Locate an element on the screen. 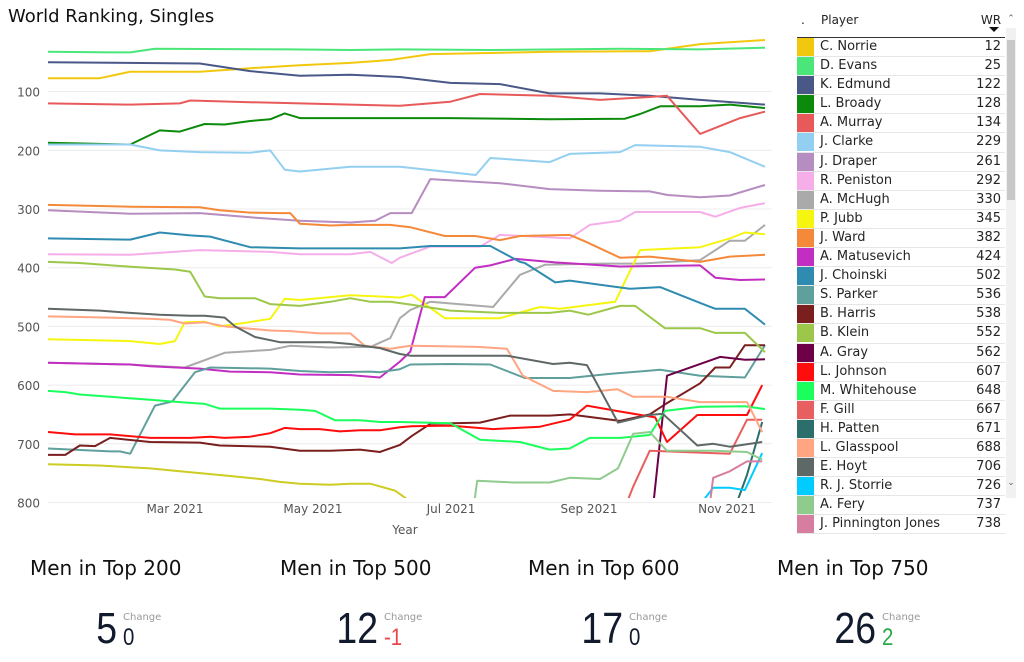 Image resolution: width=1024 pixels, height=662 pixels. table-row: A. Fery 737 is located at coordinates (901, 506).